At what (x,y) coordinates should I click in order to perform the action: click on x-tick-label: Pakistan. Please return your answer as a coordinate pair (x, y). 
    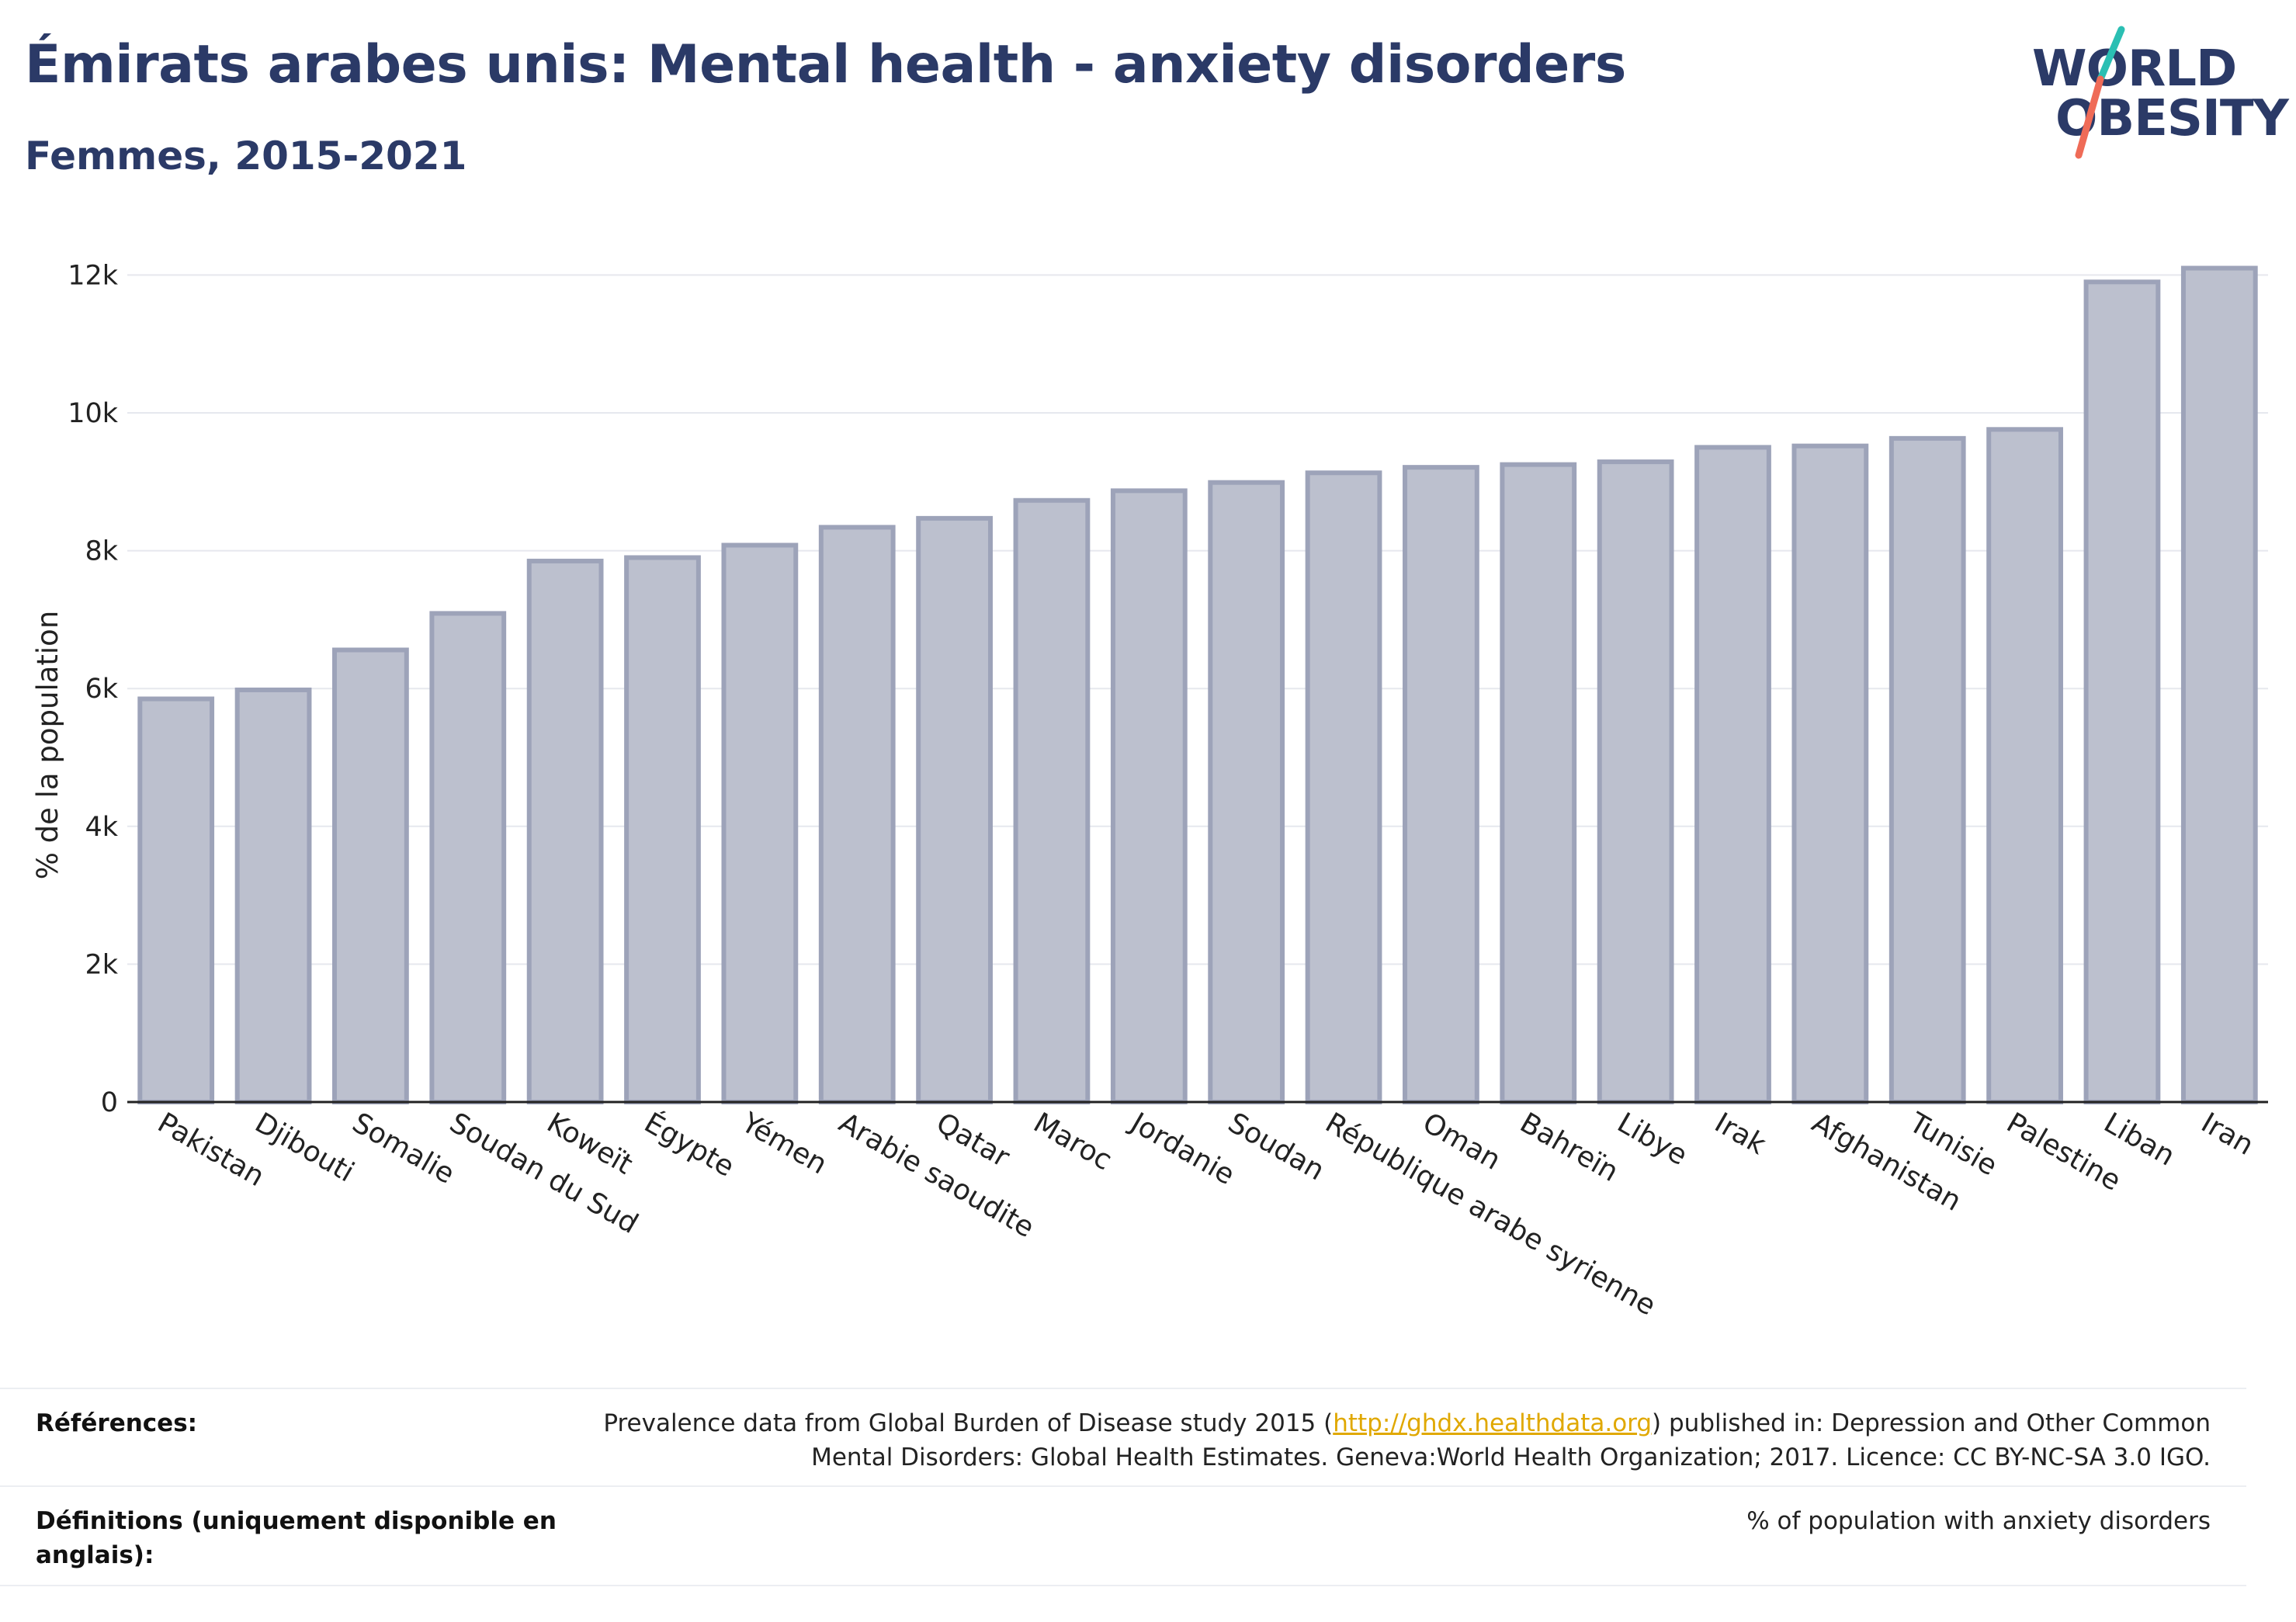
    Looking at the image, I should click on (210, 1150).